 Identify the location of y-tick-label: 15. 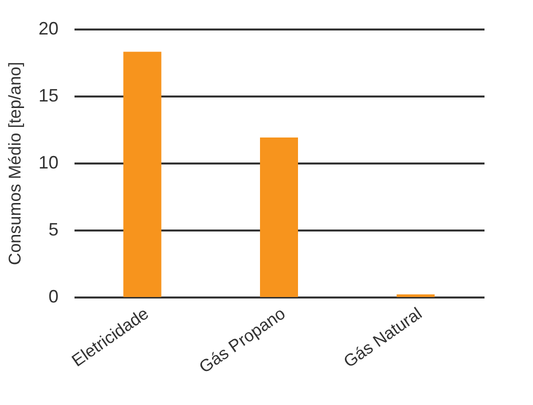
(48, 96).